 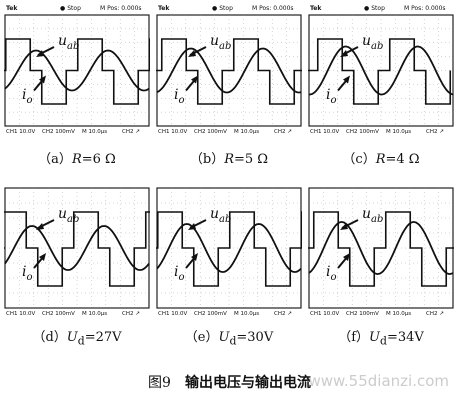 I want to click on figure-title: 输出电压与输出电流, so click(x=247, y=383).